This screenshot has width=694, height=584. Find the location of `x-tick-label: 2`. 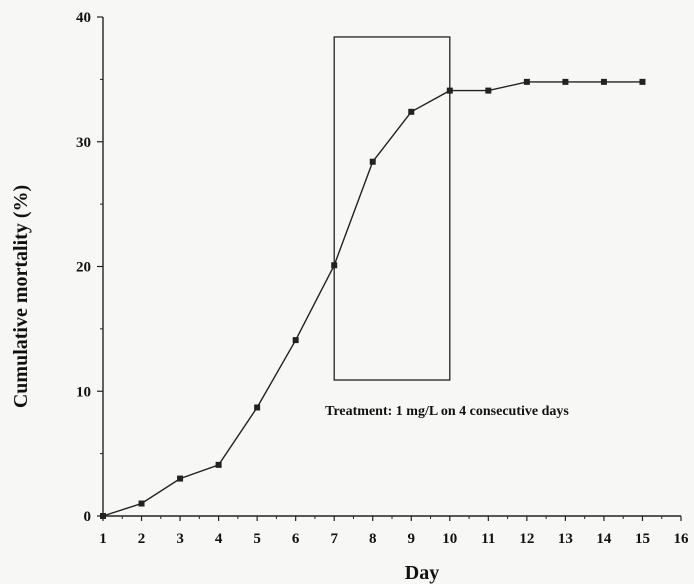

x-tick-label: 2 is located at coordinates (142, 539).